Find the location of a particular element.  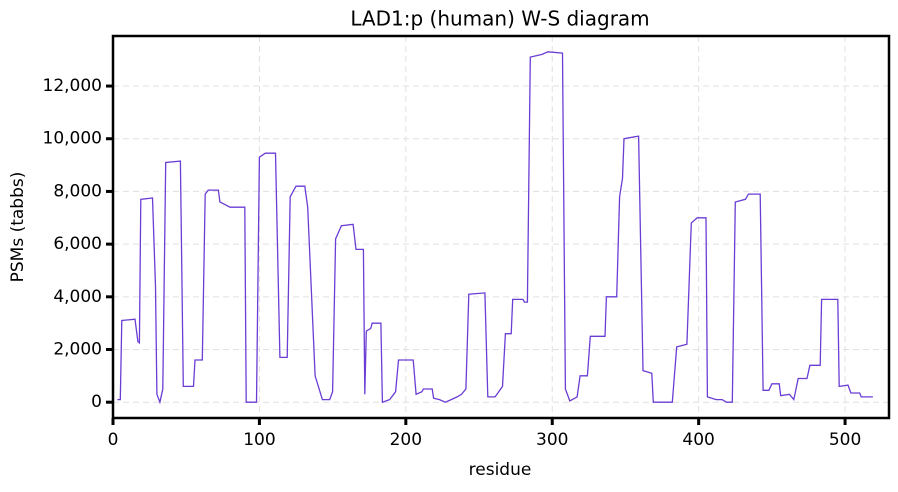

y-tick-label: 10,000 is located at coordinates (72, 139).